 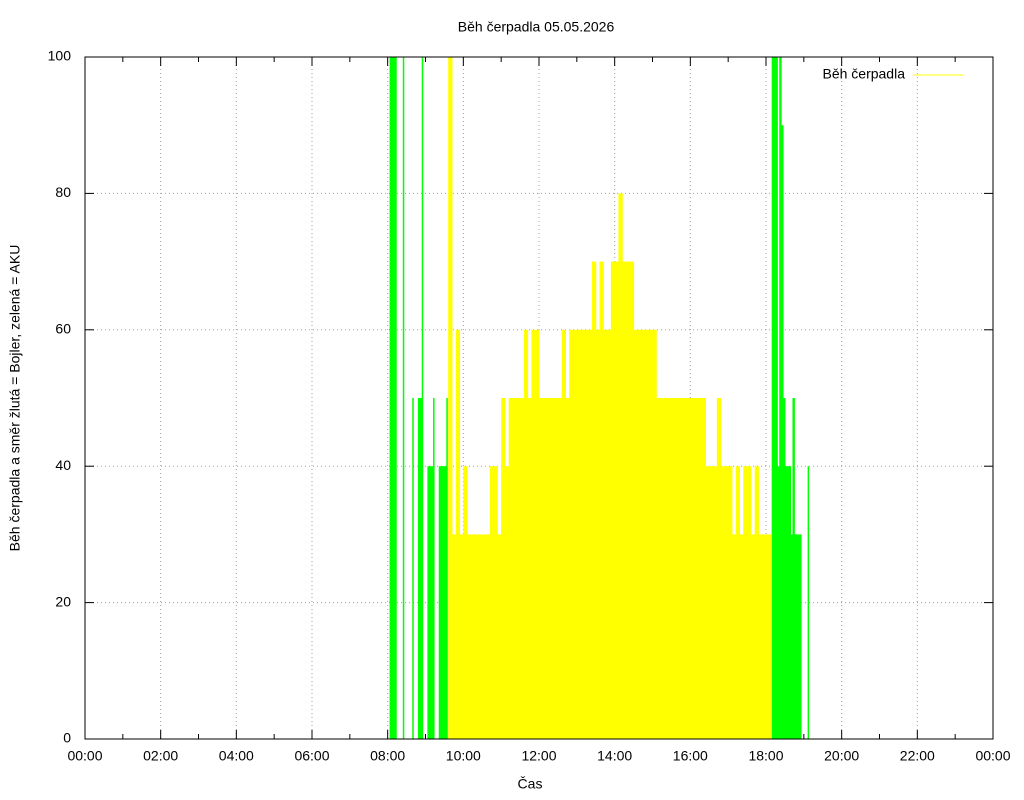 I want to click on x-tick-label: 04:00, so click(x=236, y=756).